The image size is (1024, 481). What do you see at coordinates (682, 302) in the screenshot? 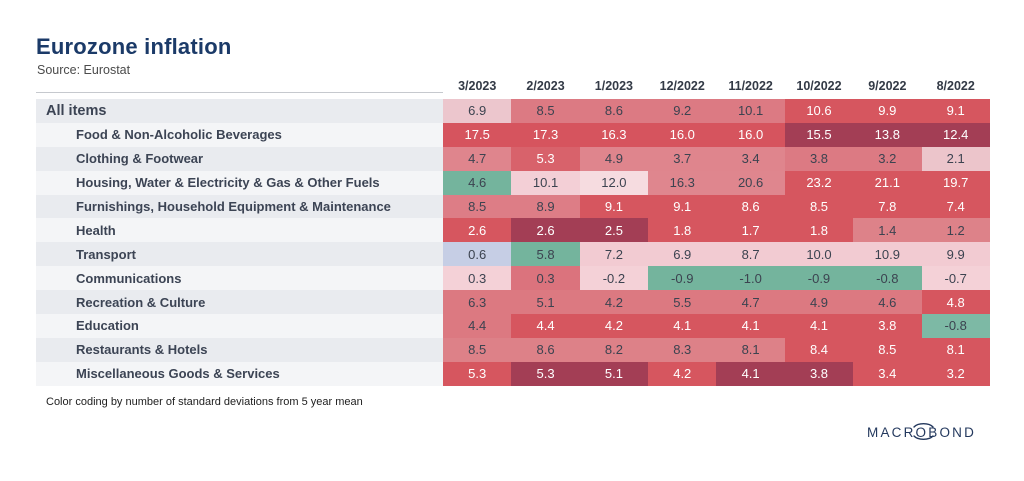
I see `heatmap-cell: 5.5` at bounding box center [682, 302].